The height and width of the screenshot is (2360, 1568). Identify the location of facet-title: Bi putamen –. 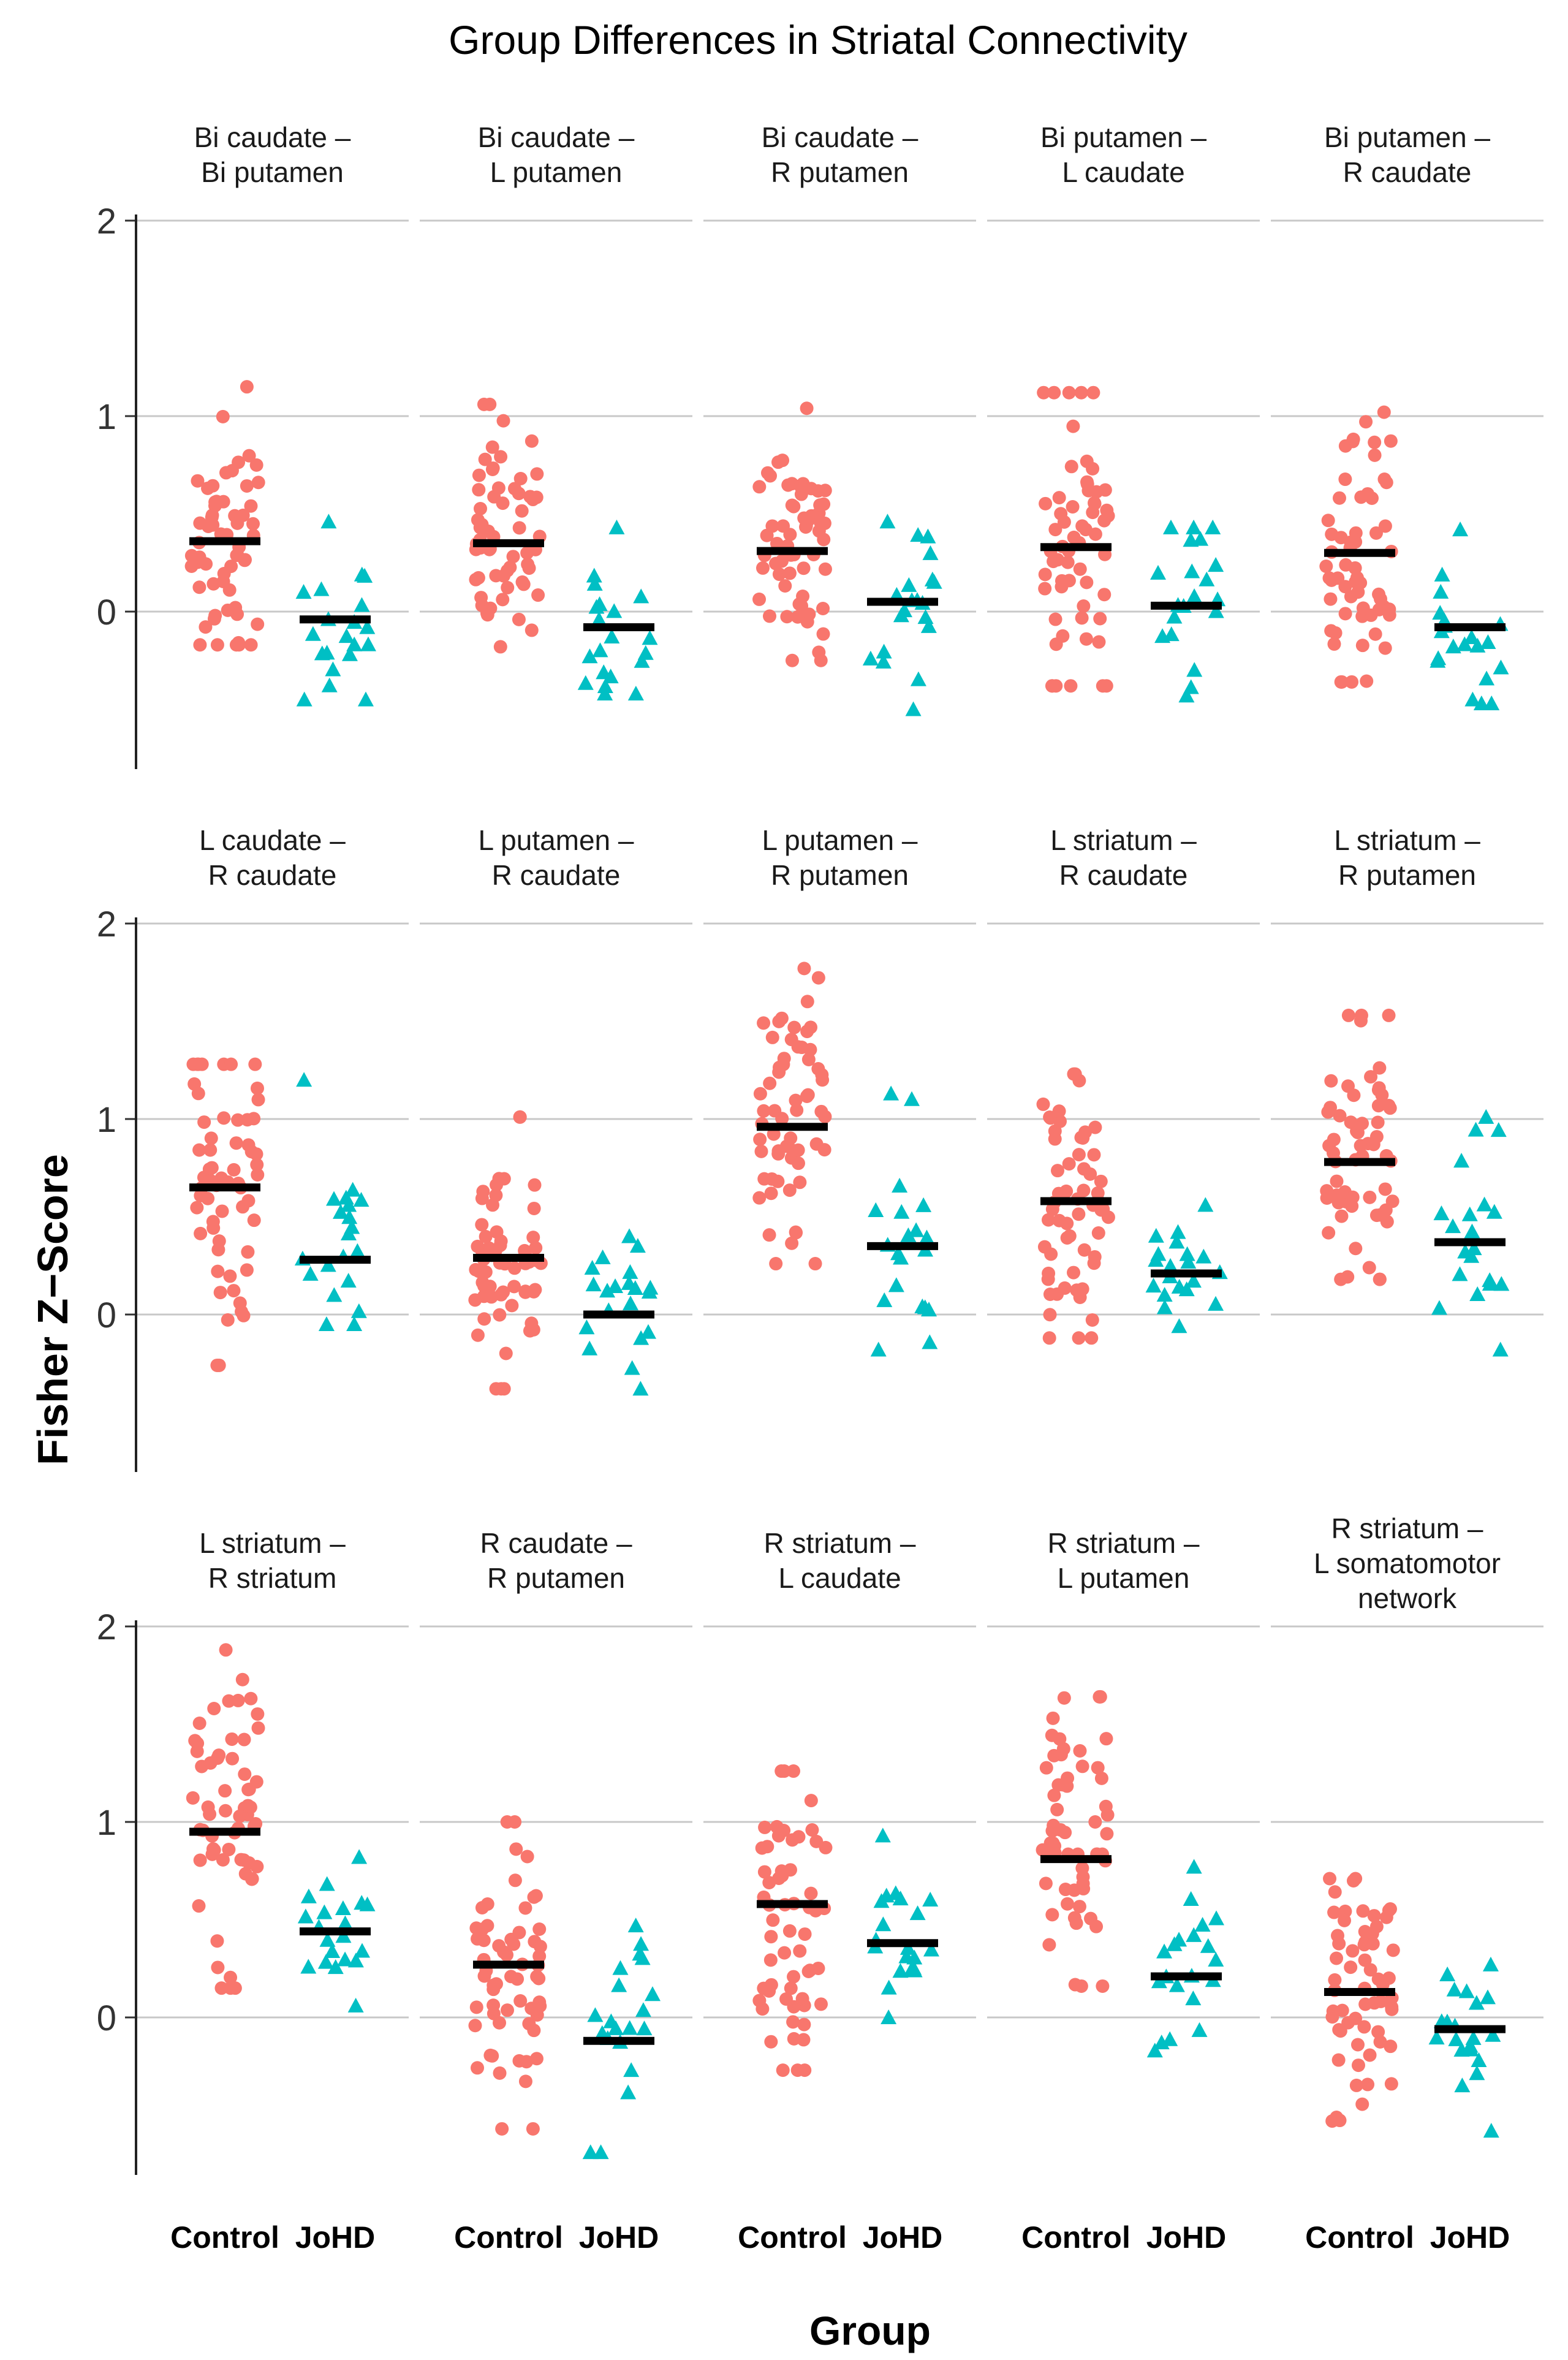
(1407, 137).